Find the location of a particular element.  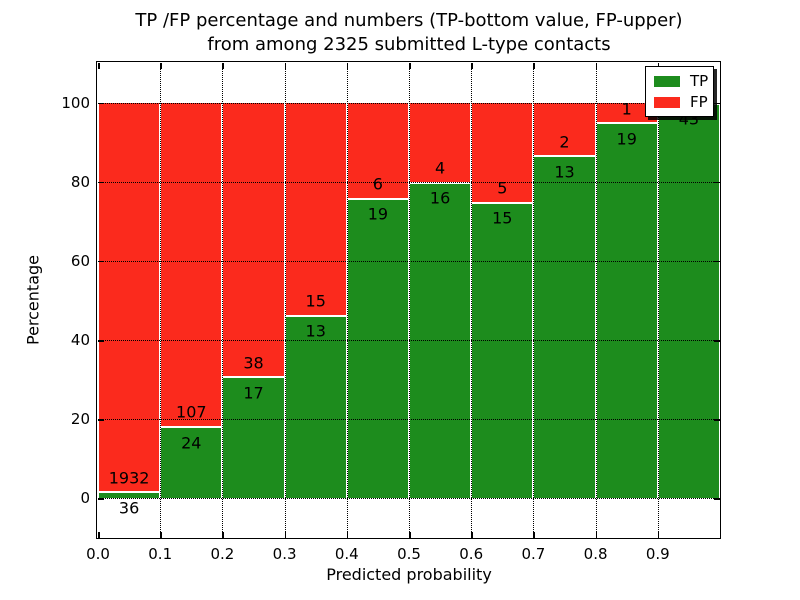

legend-label: FP is located at coordinates (699, 102).